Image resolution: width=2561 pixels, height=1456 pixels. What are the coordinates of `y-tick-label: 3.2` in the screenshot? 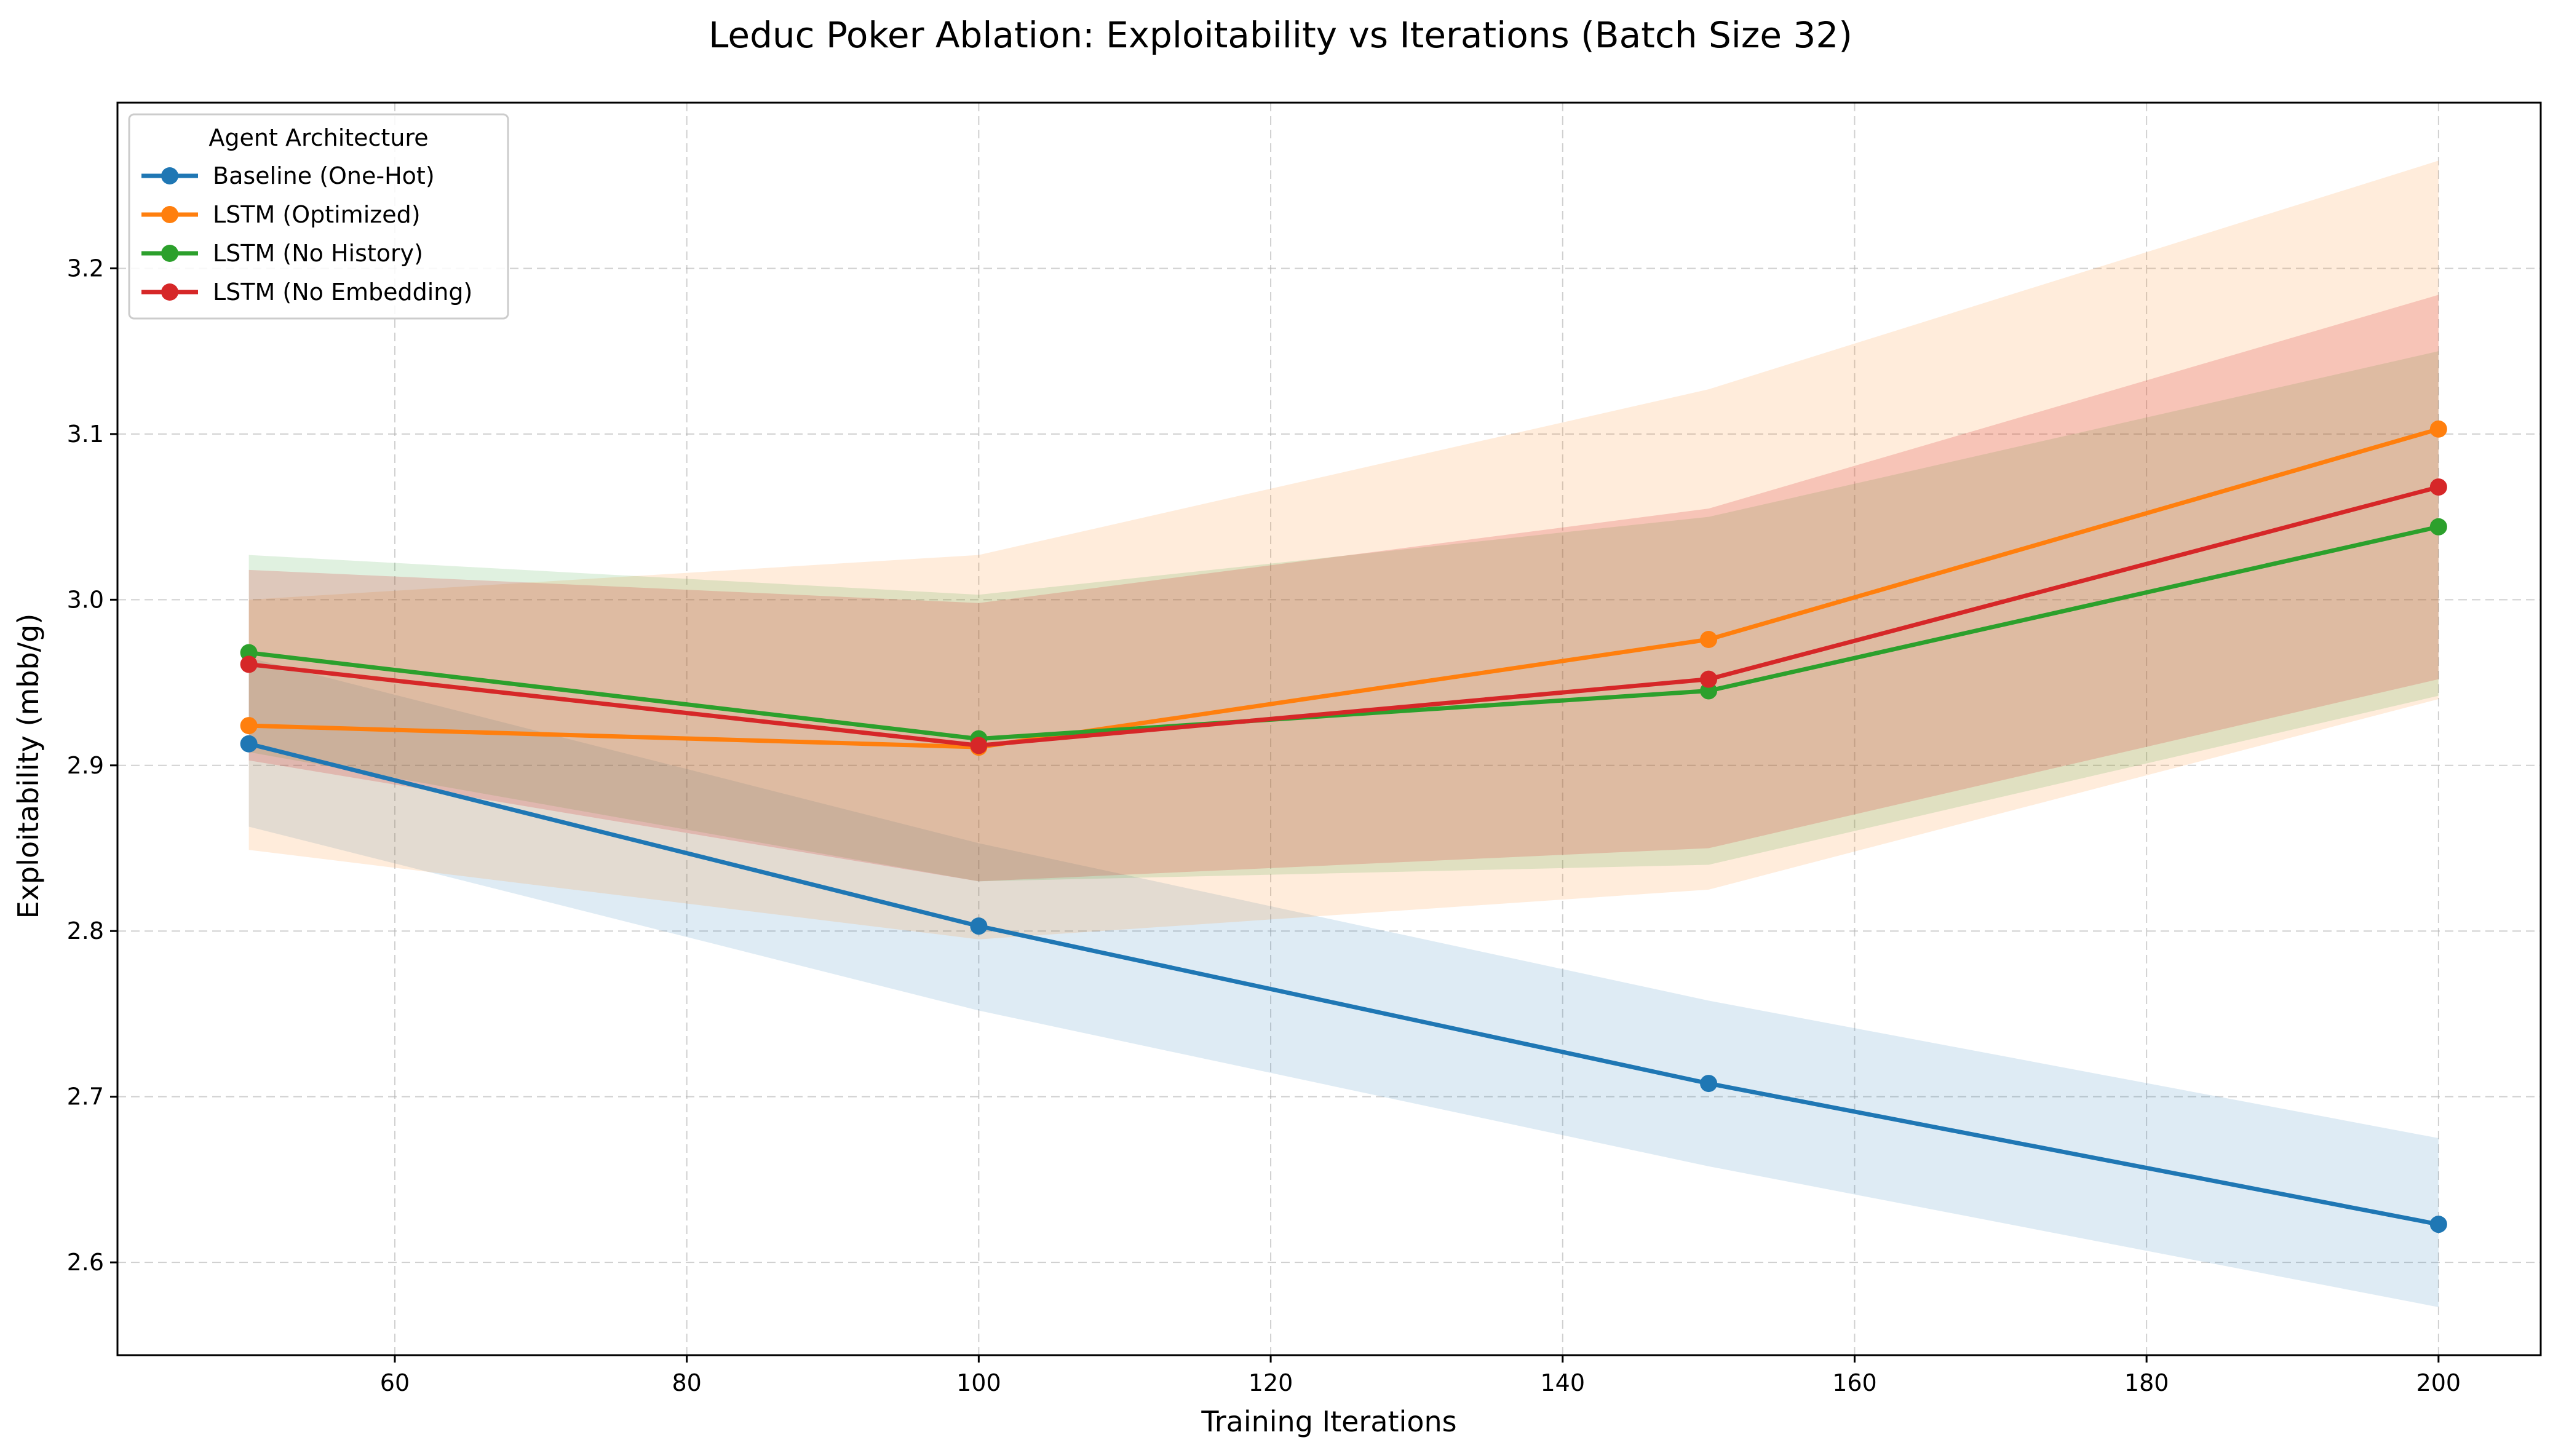 It's located at (86, 268).